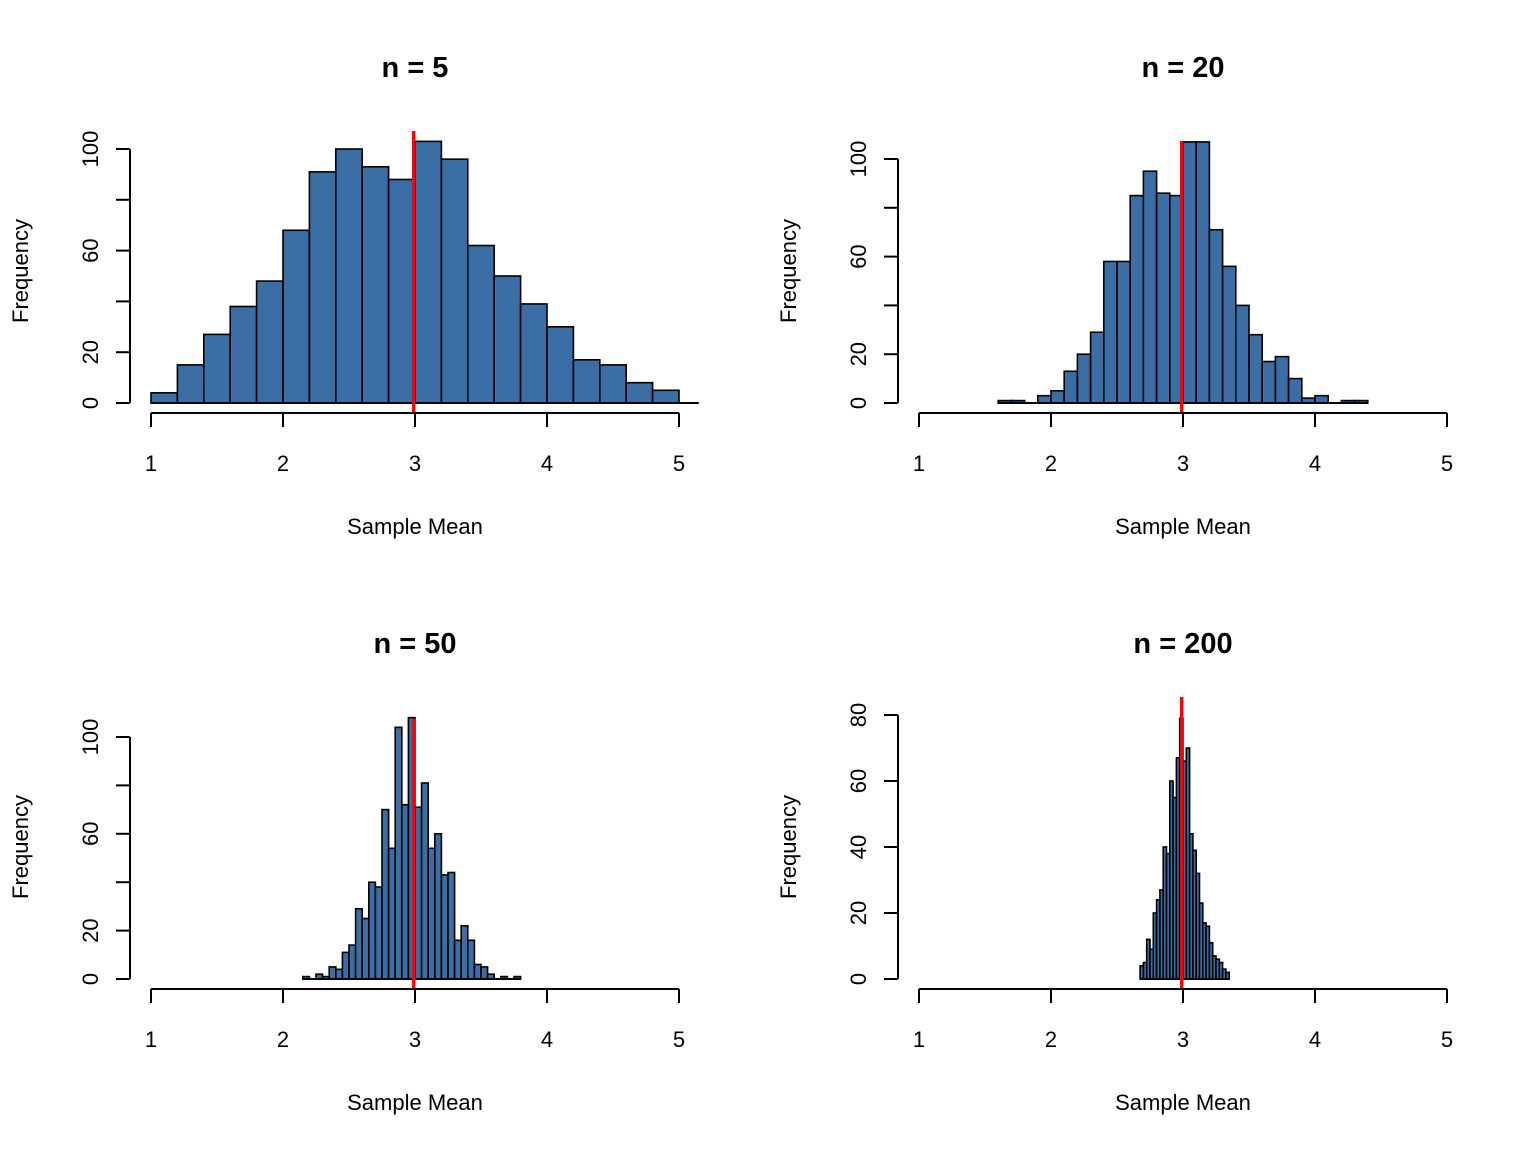 The image size is (1536, 1157). What do you see at coordinates (872, 844) in the screenshot?
I see `y-axis: 0 20 40 60 80` at bounding box center [872, 844].